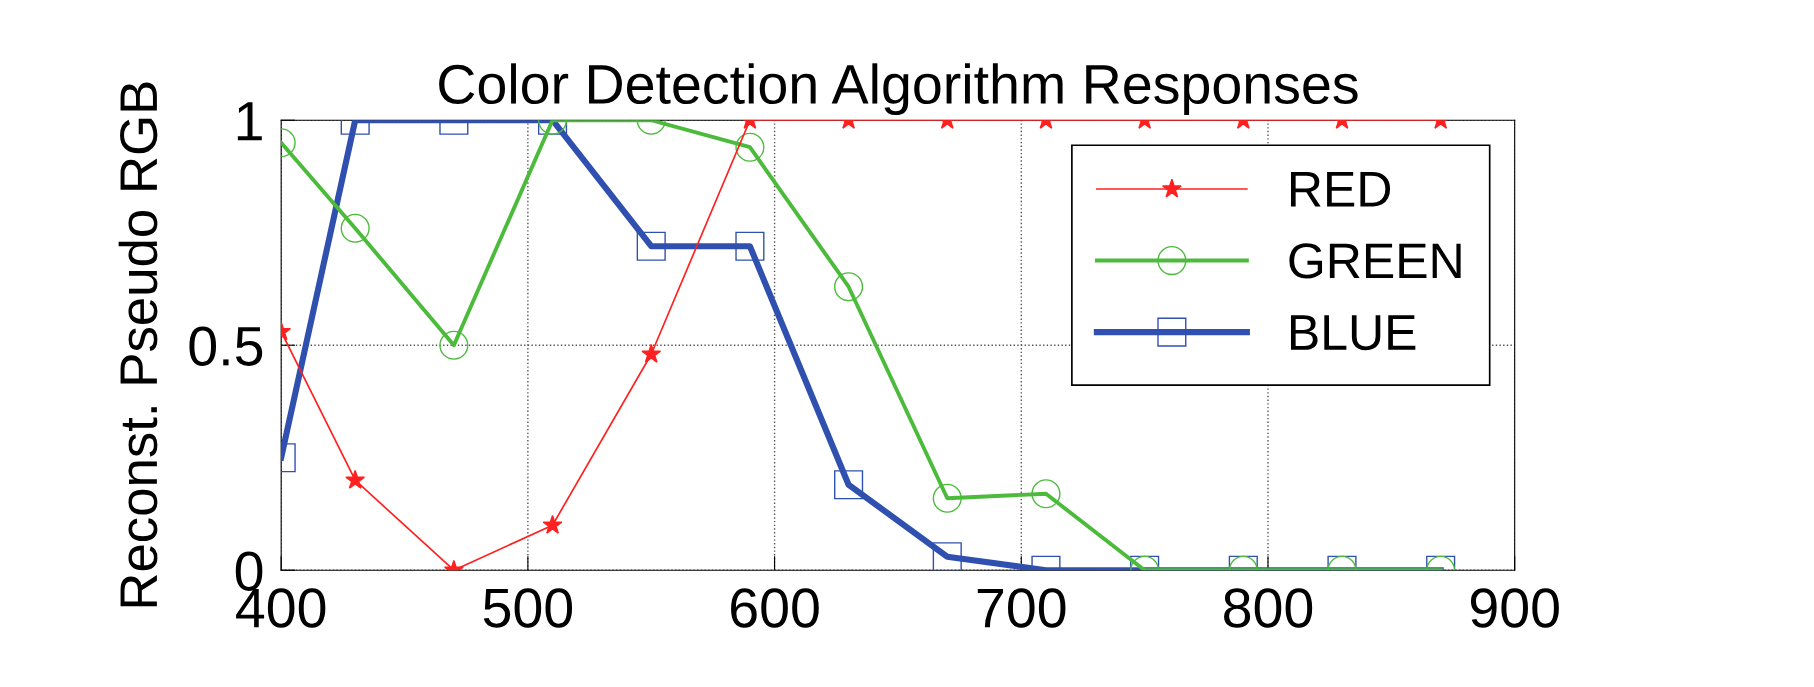  Describe the element at coordinates (1021, 608) in the screenshot. I see `x-tick-label: 700` at that location.